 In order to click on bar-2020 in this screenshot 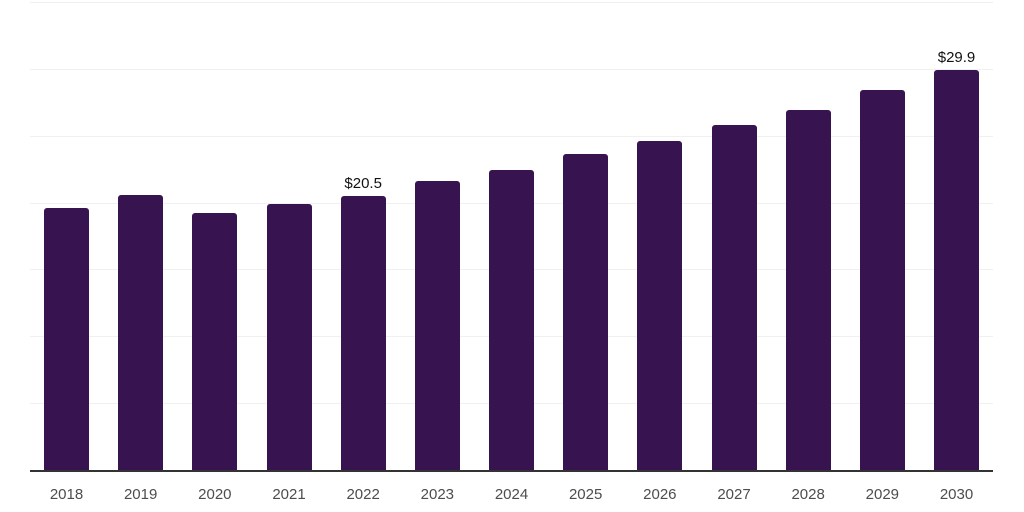, I will do `click(215, 341)`.